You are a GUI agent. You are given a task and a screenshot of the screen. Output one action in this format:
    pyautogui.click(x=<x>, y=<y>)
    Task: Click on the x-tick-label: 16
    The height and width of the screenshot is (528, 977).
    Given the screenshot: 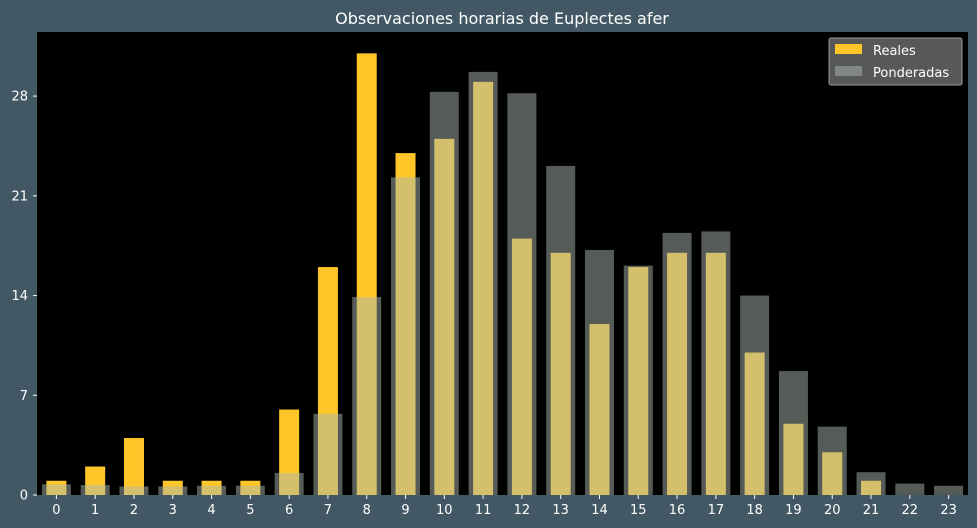 What is the action you would take?
    pyautogui.click(x=677, y=510)
    